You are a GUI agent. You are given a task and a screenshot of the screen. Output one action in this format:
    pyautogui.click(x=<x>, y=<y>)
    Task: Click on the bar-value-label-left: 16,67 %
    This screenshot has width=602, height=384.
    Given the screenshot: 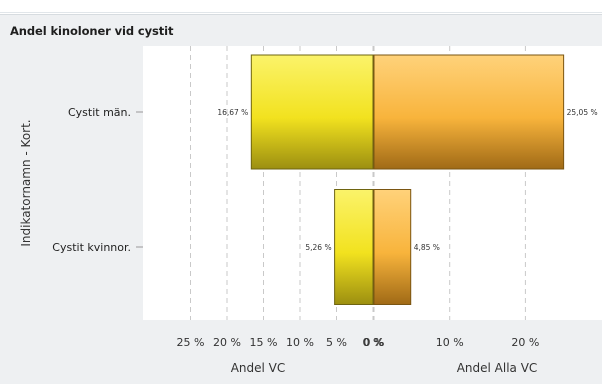 What is the action you would take?
    pyautogui.click(x=232, y=112)
    